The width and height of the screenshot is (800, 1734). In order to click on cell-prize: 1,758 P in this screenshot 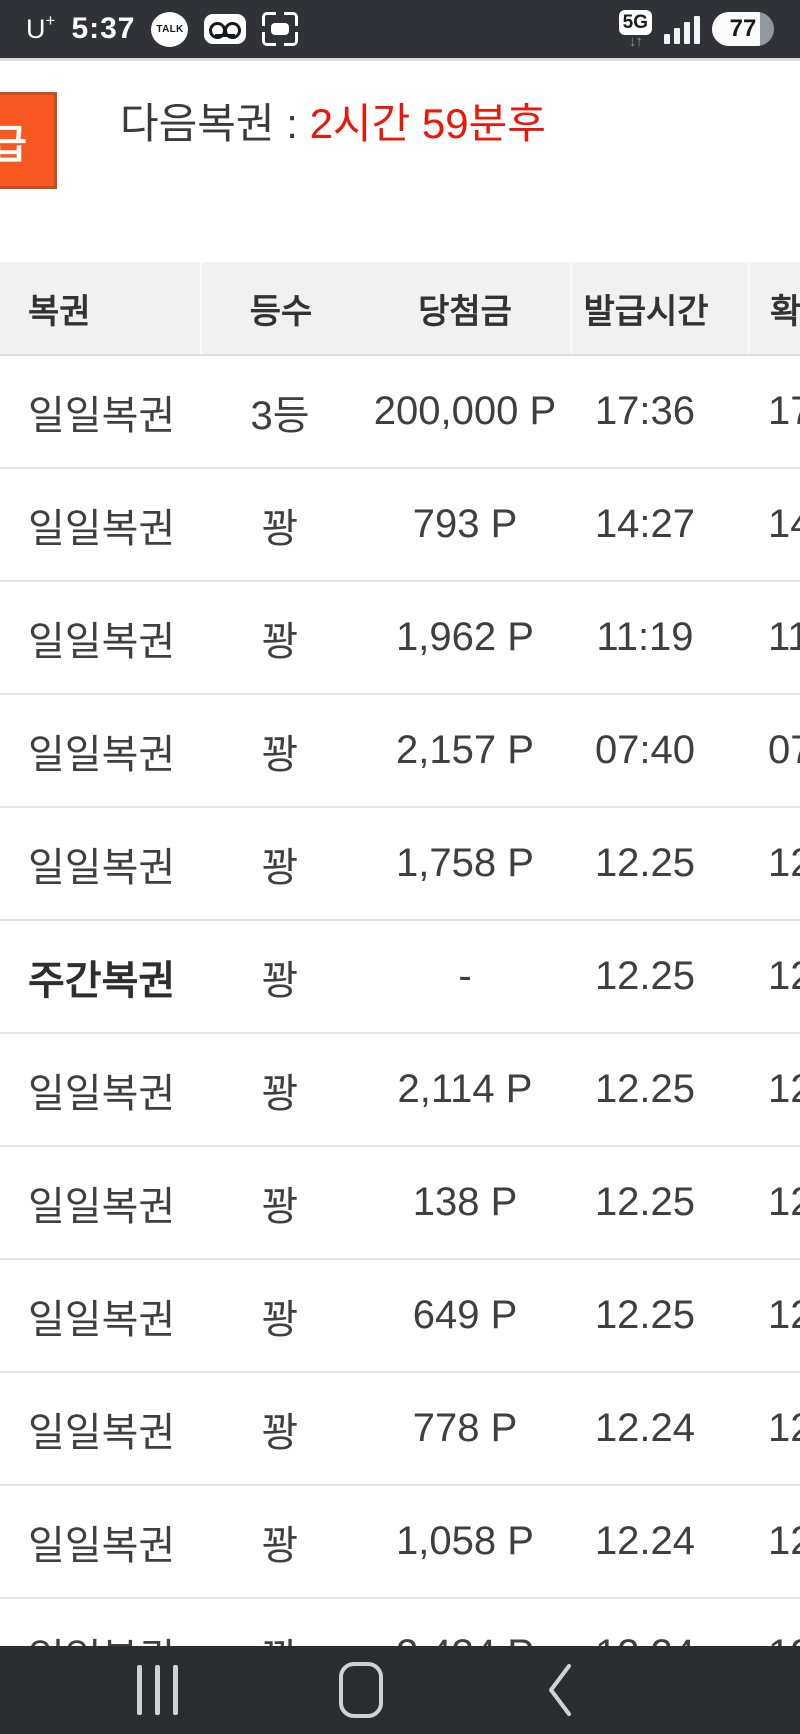, I will do `click(465, 863)`.